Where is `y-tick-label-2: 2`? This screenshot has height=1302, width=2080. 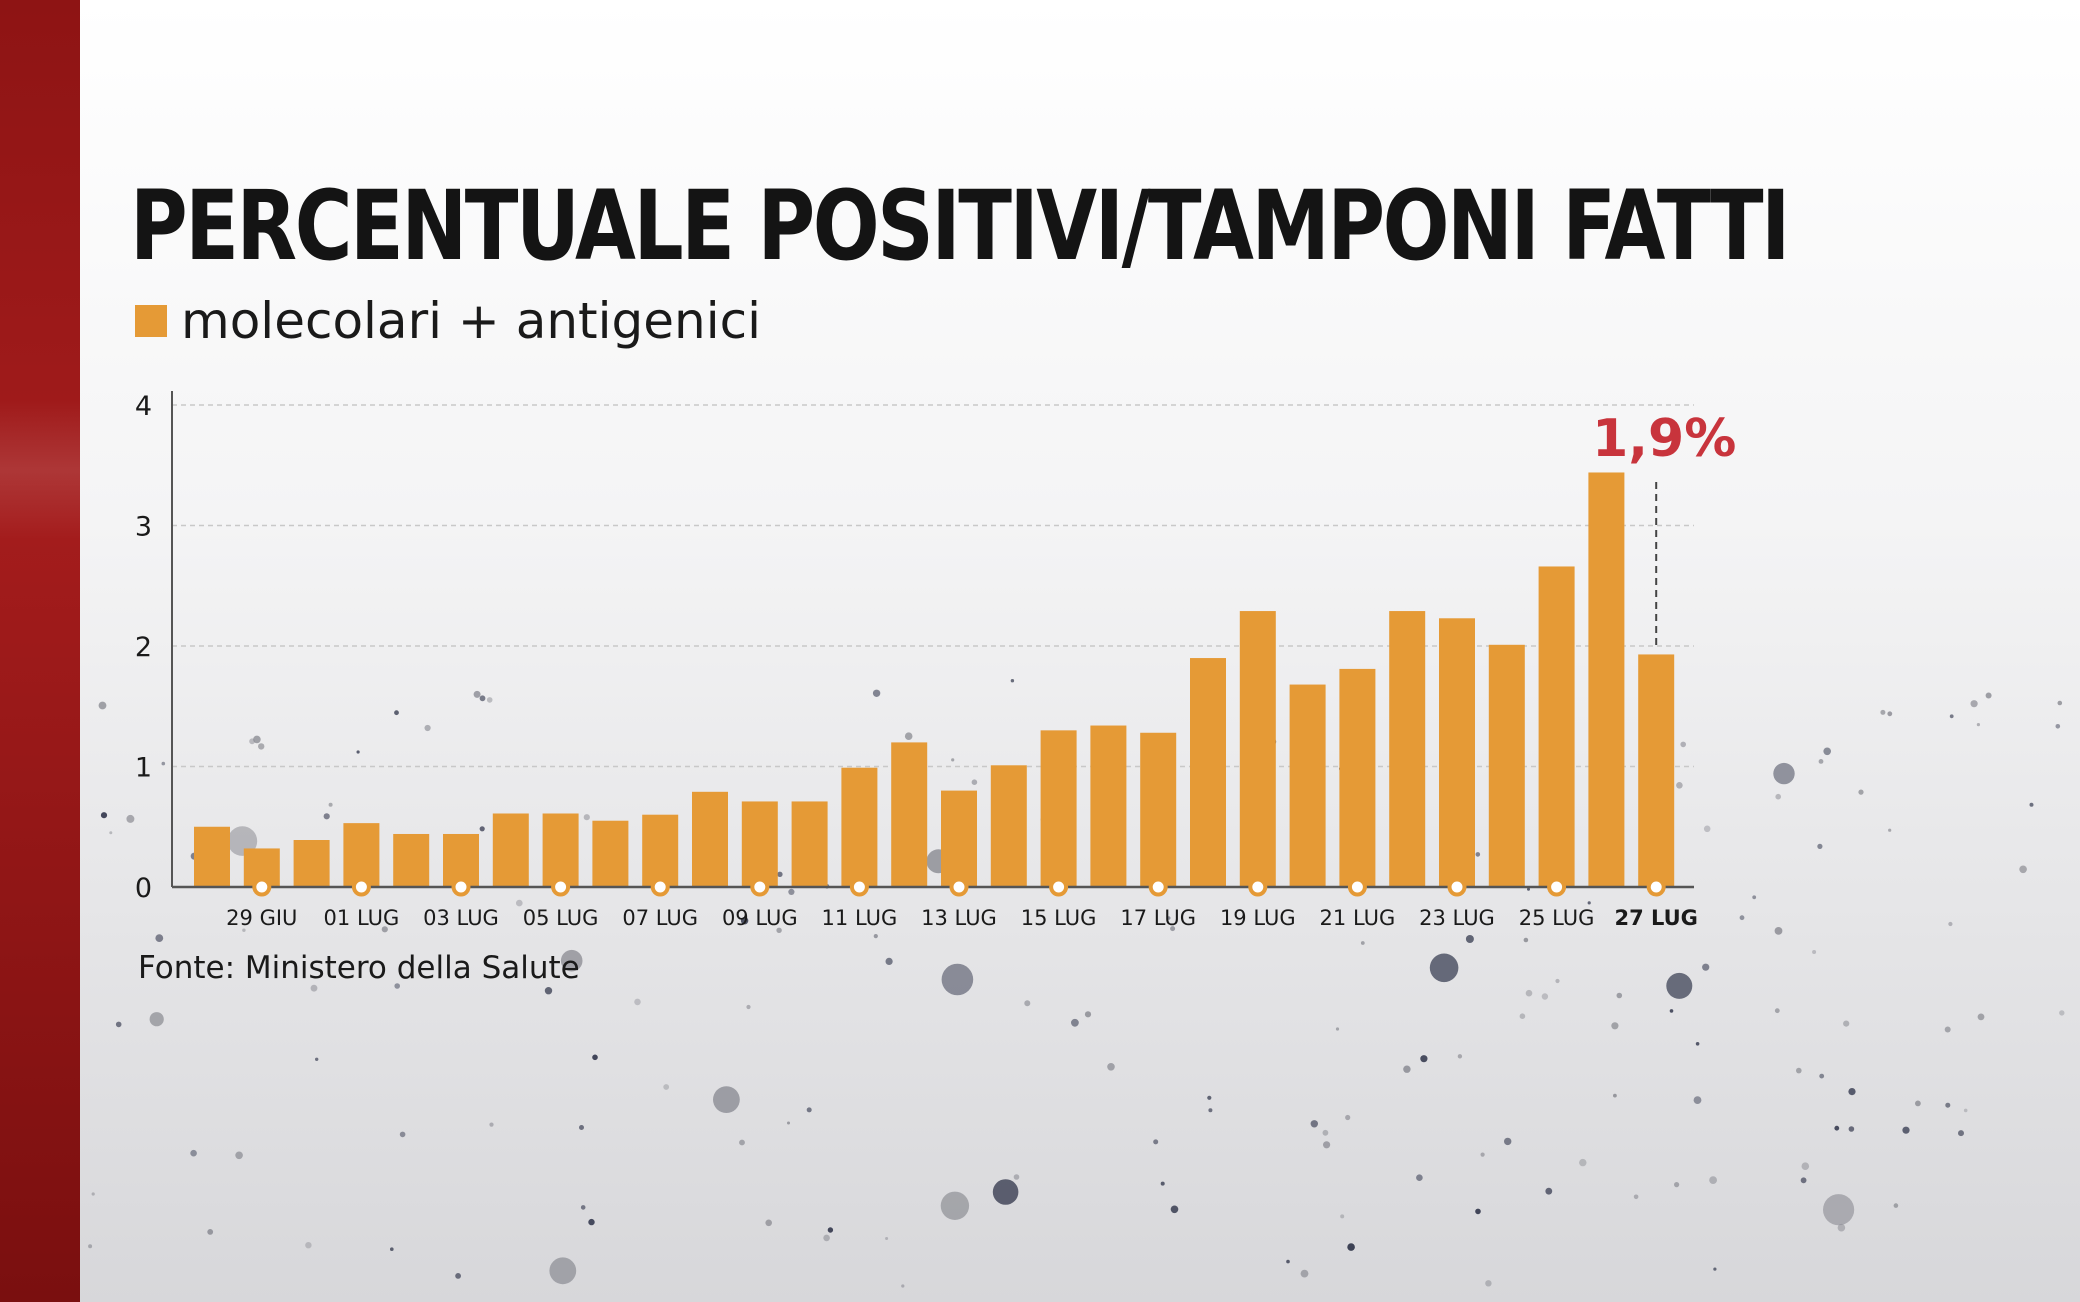
y-tick-label-2: 2 is located at coordinates (143, 647).